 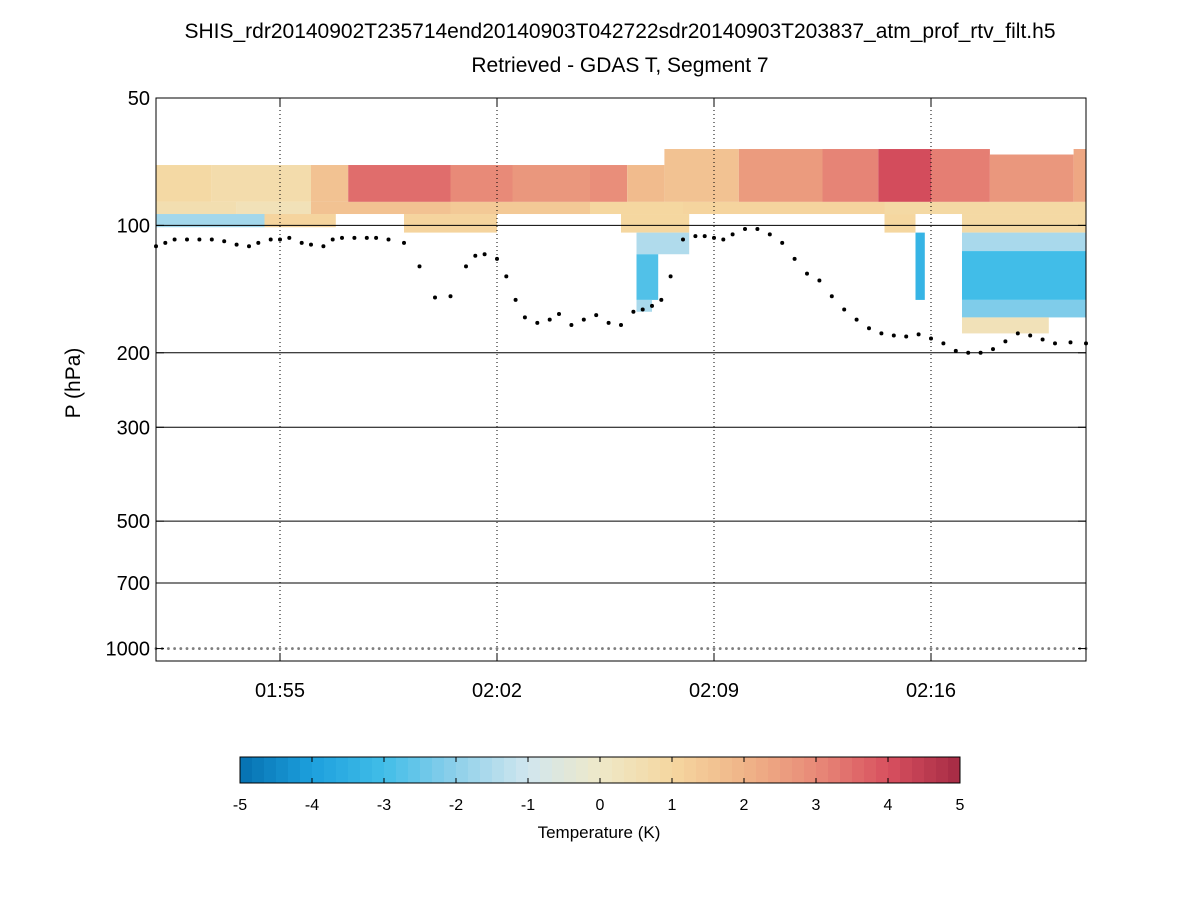 What do you see at coordinates (139, 99) in the screenshot?
I see `y-tick-label: 50` at bounding box center [139, 99].